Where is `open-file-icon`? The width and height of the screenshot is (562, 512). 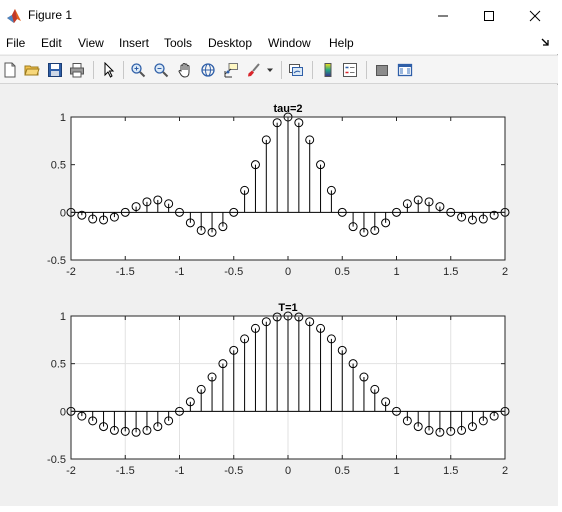
open-file-icon is located at coordinates (32, 70).